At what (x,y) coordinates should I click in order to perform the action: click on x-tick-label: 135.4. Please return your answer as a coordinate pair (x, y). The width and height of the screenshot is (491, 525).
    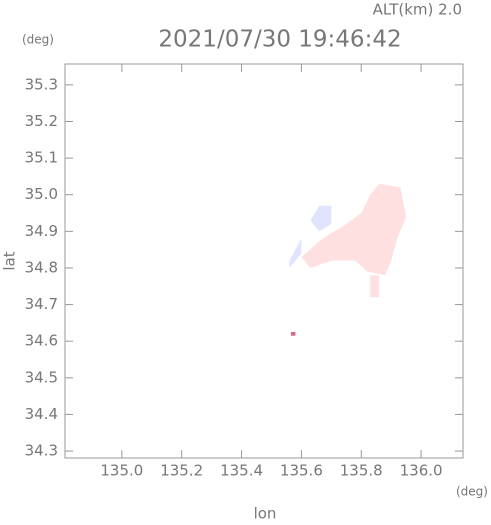
    Looking at the image, I should click on (241, 471).